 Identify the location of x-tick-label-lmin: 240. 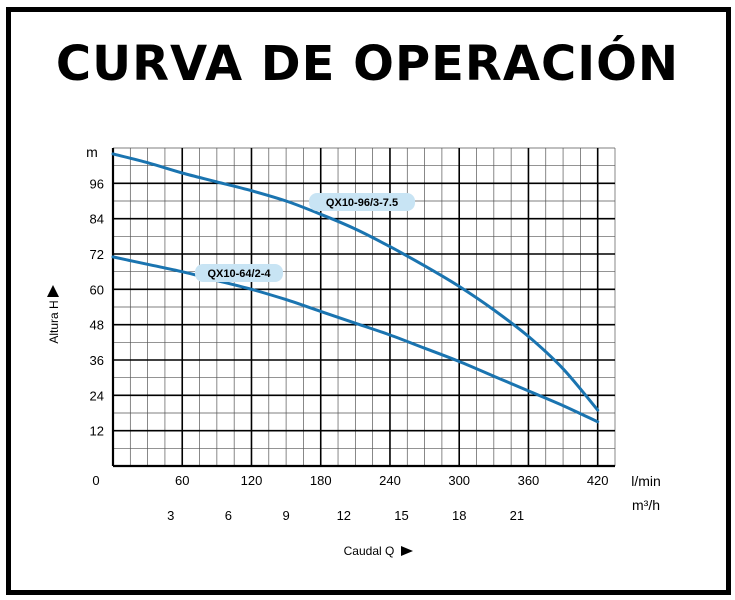
(390, 480).